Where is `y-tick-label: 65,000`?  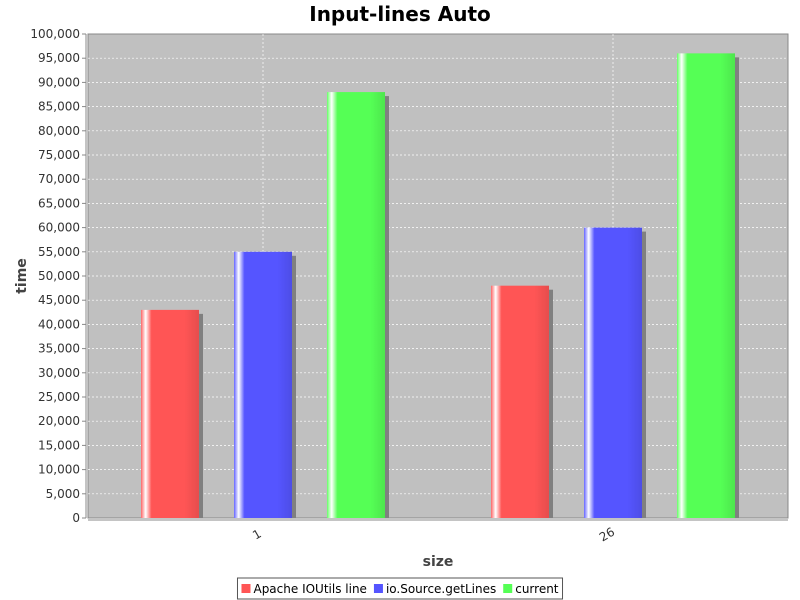 y-tick-label: 65,000 is located at coordinates (59, 203).